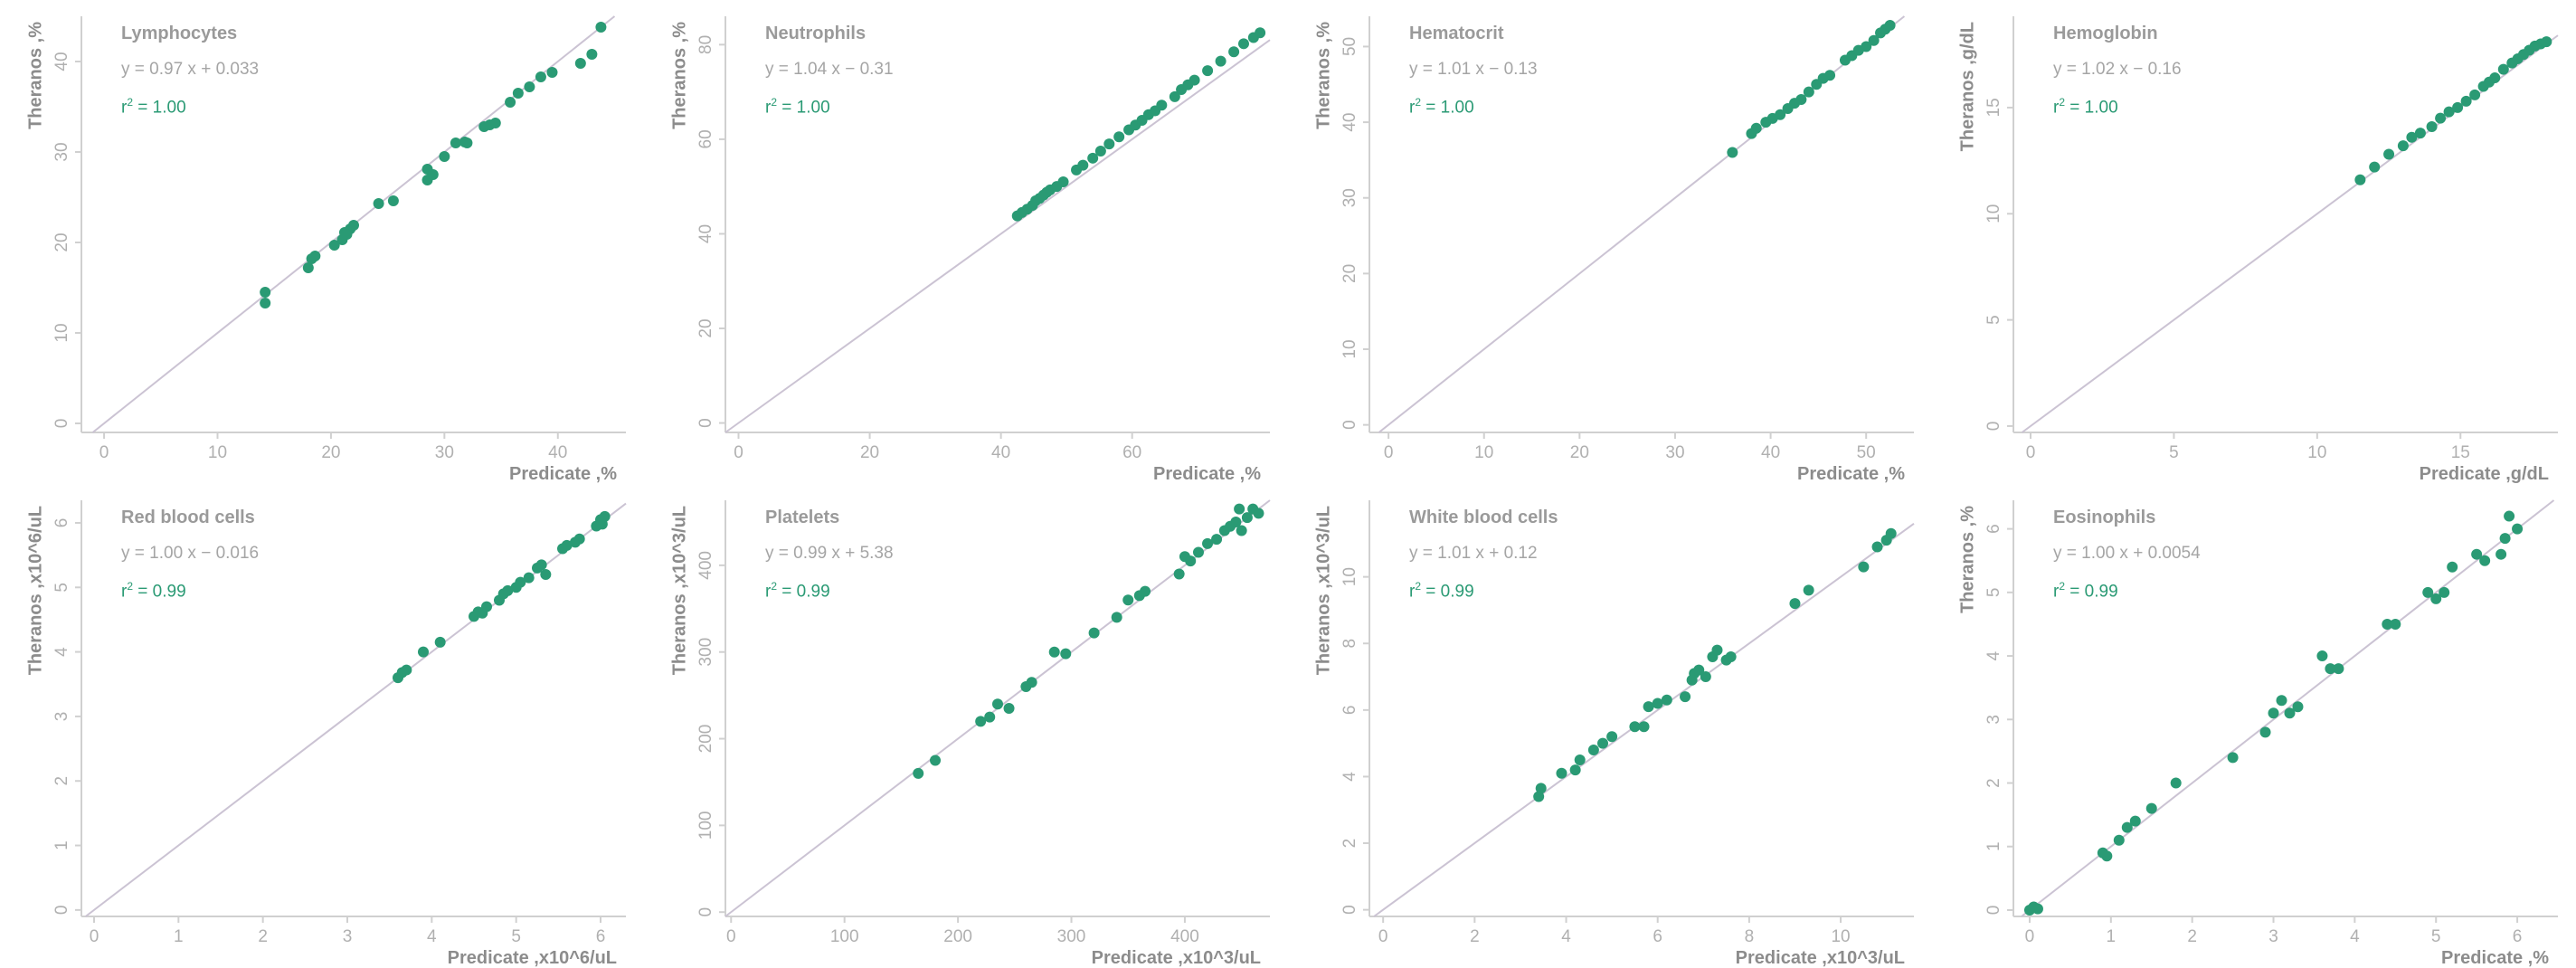 This screenshot has height=968, width=2576. I want to click on y-tick-label: 6, so click(62, 523).